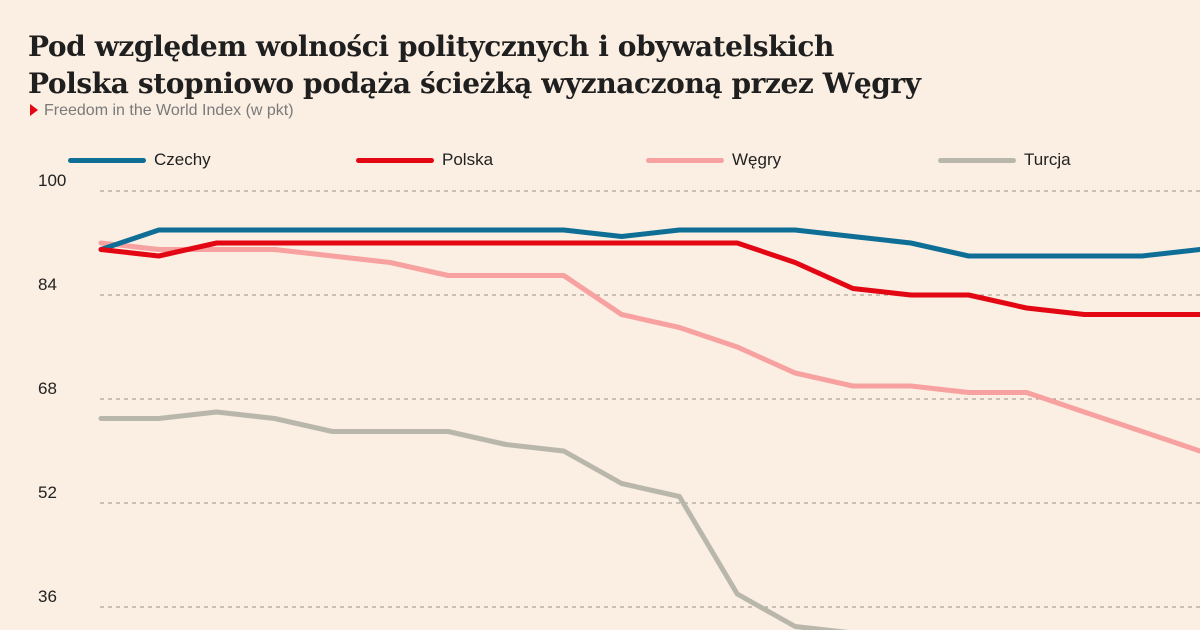 This screenshot has width=1200, height=630. What do you see at coordinates (395, 160) in the screenshot?
I see `legend-swatch-polska` at bounding box center [395, 160].